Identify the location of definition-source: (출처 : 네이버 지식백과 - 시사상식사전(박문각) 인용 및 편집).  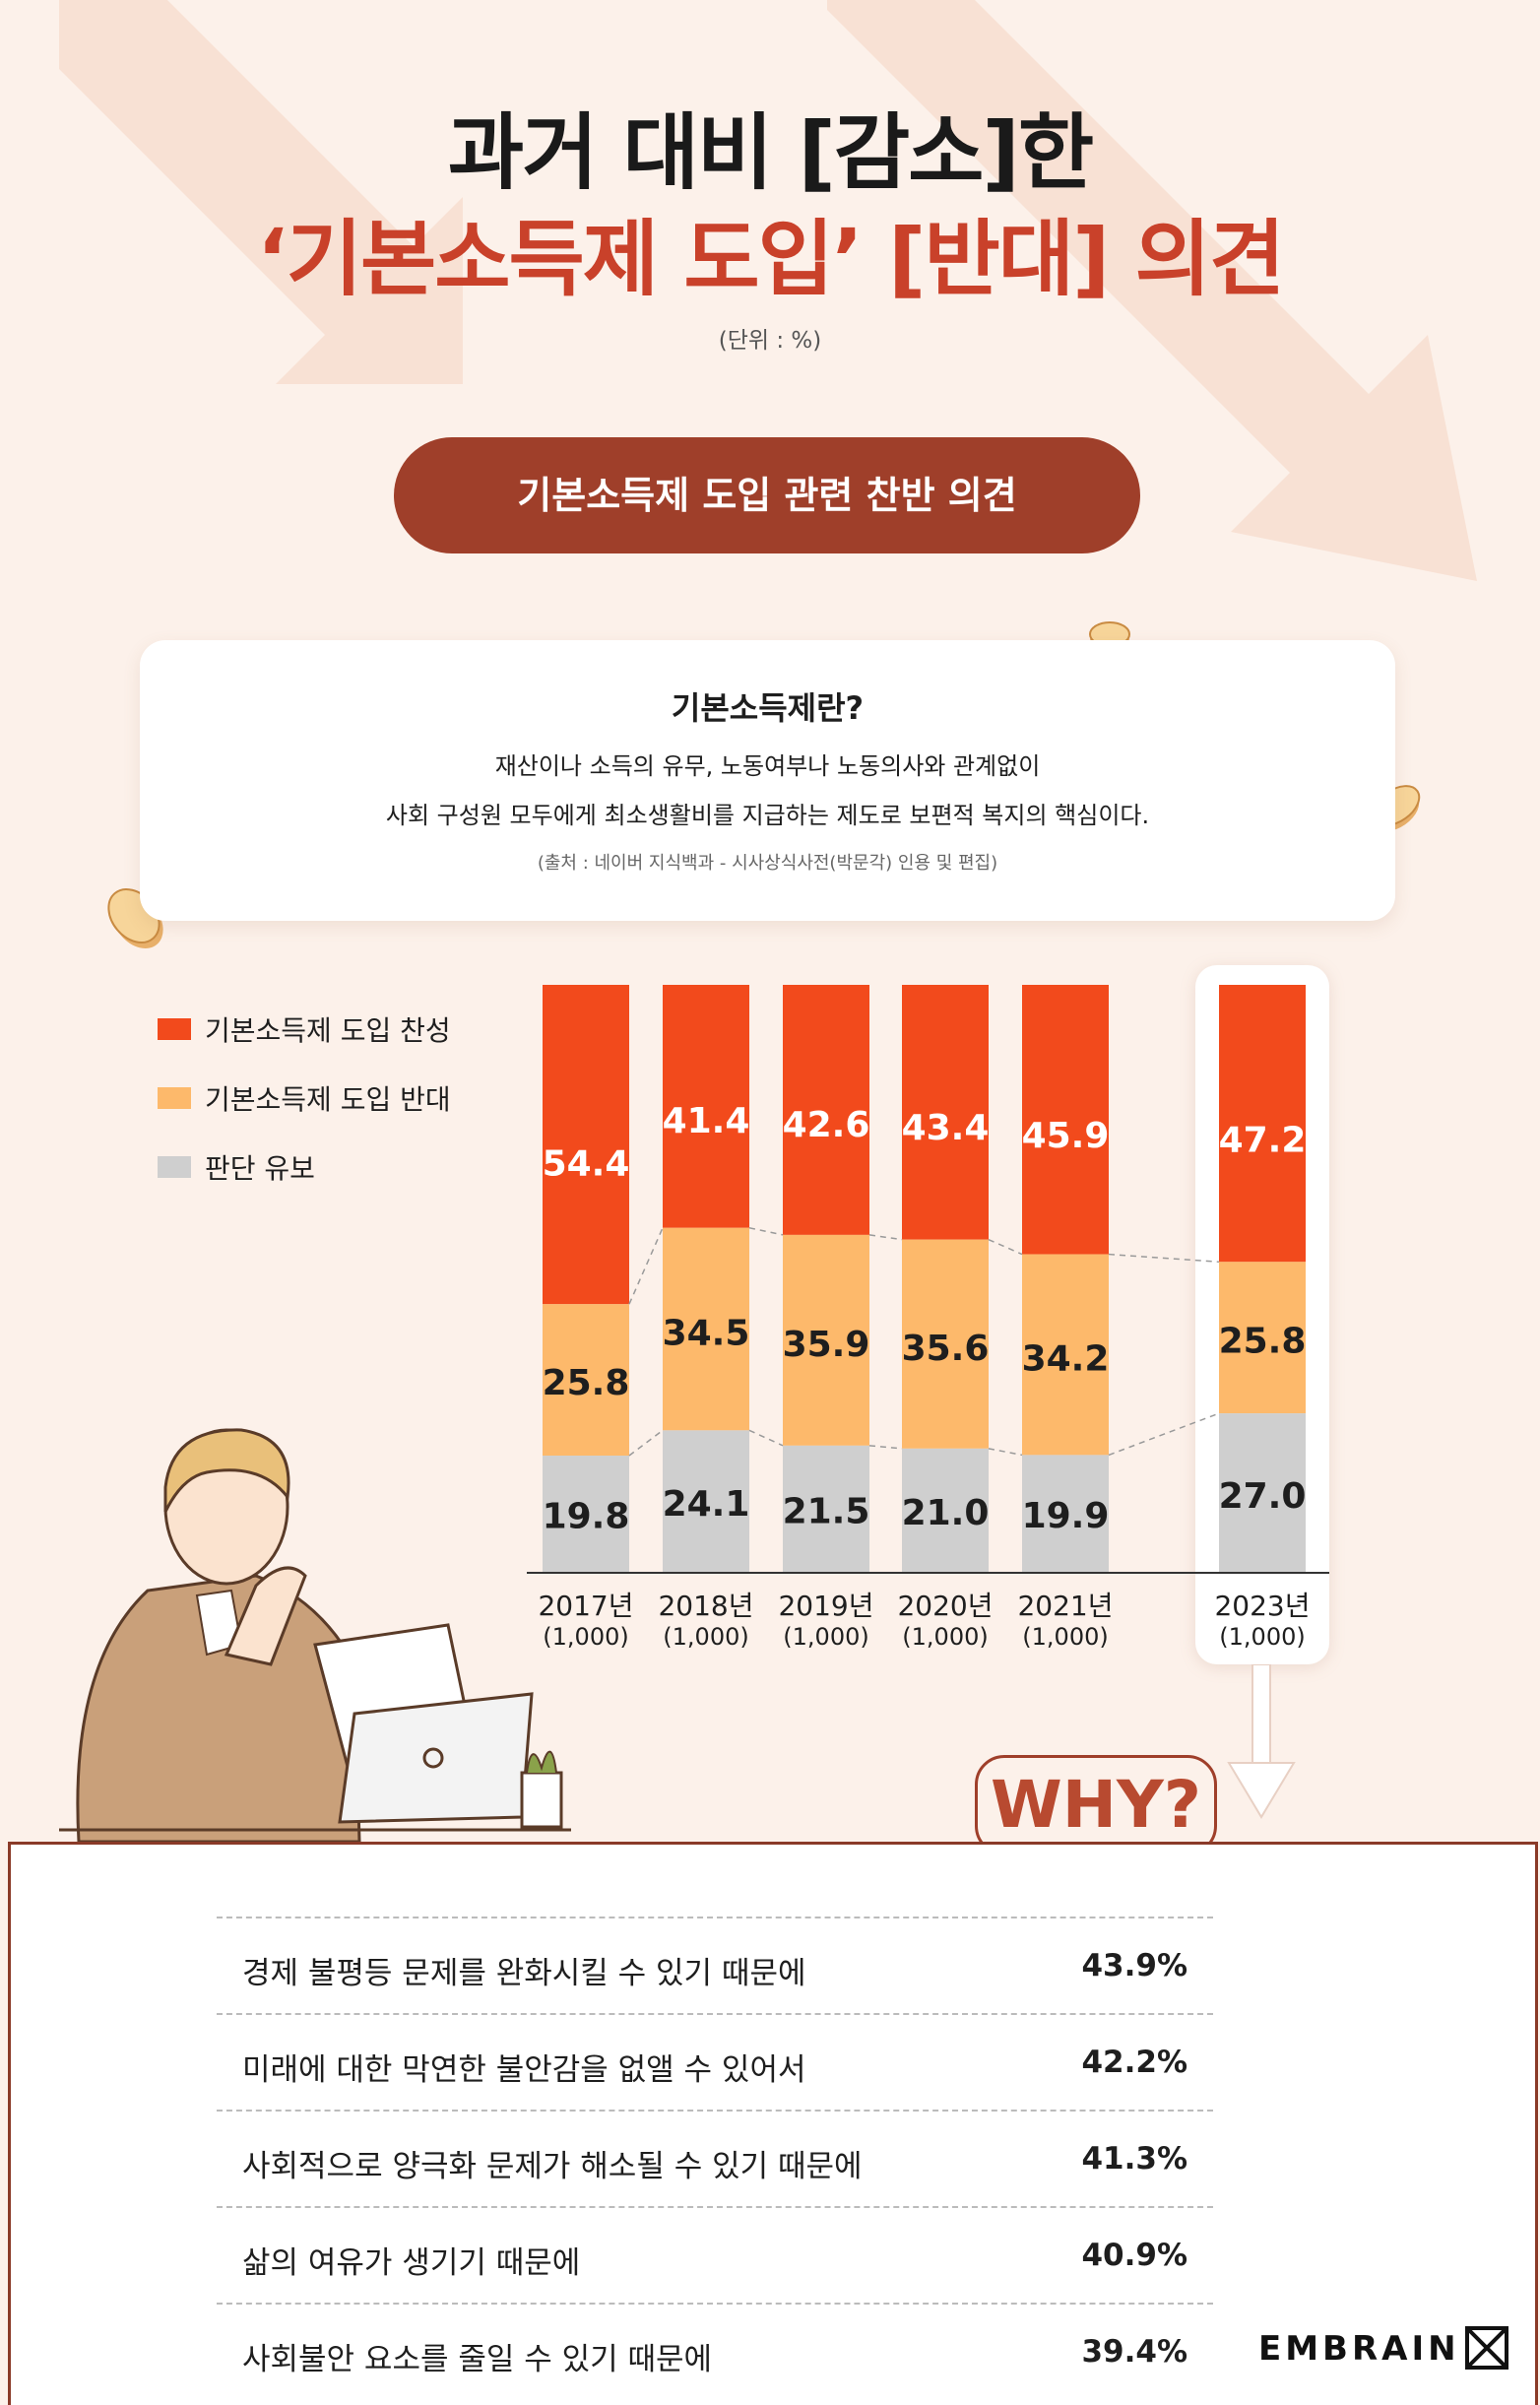
(767, 863).